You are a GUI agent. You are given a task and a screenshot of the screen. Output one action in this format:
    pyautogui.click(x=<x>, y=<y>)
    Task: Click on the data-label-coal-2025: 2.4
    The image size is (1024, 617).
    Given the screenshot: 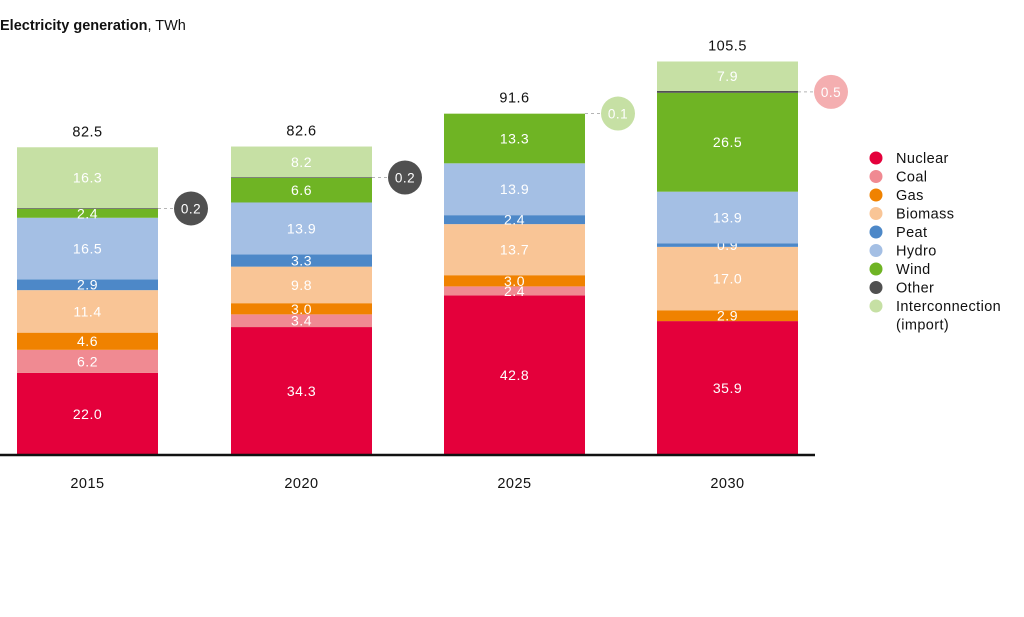 What is the action you would take?
    pyautogui.click(x=514, y=291)
    